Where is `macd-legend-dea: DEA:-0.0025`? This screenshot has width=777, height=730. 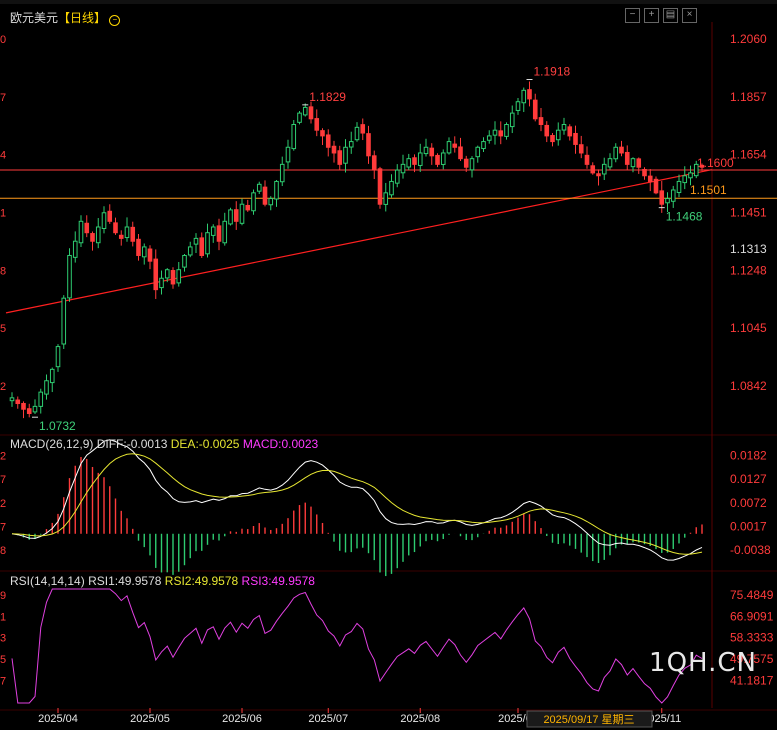
macd-legend-dea: DEA:-0.0025 is located at coordinates (205, 444).